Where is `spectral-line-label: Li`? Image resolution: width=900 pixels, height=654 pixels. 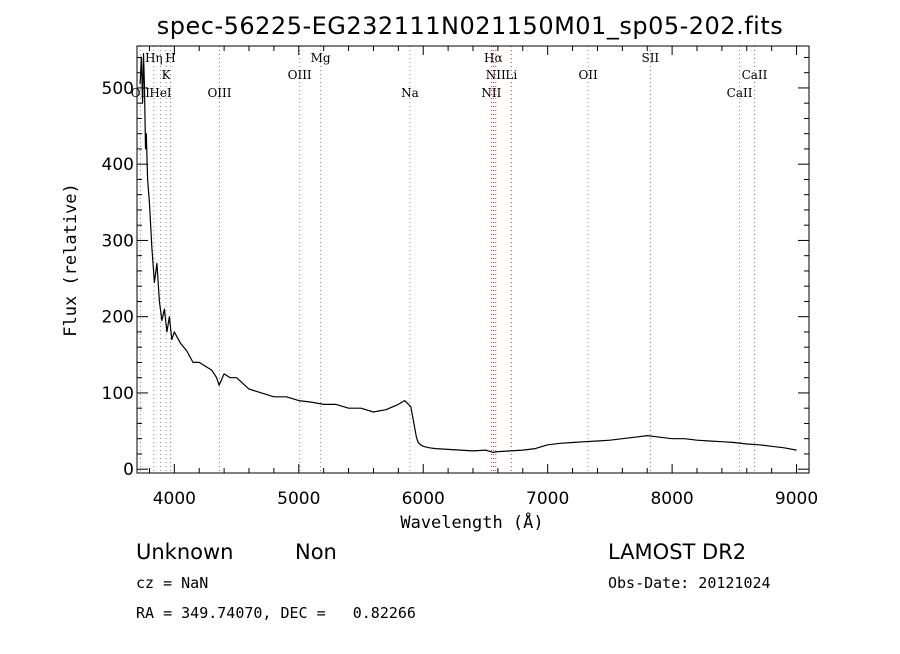
spectral-line-label: Li is located at coordinates (511, 75).